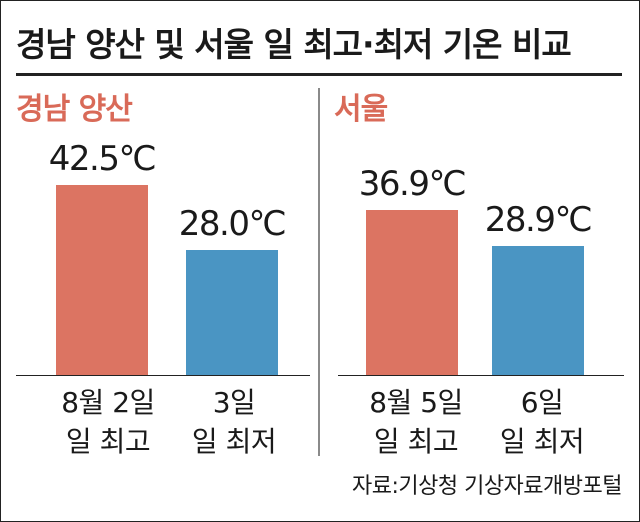 This screenshot has width=640, height=522. What do you see at coordinates (102, 280) in the screenshot?
I see `bar-high-yangsan` at bounding box center [102, 280].